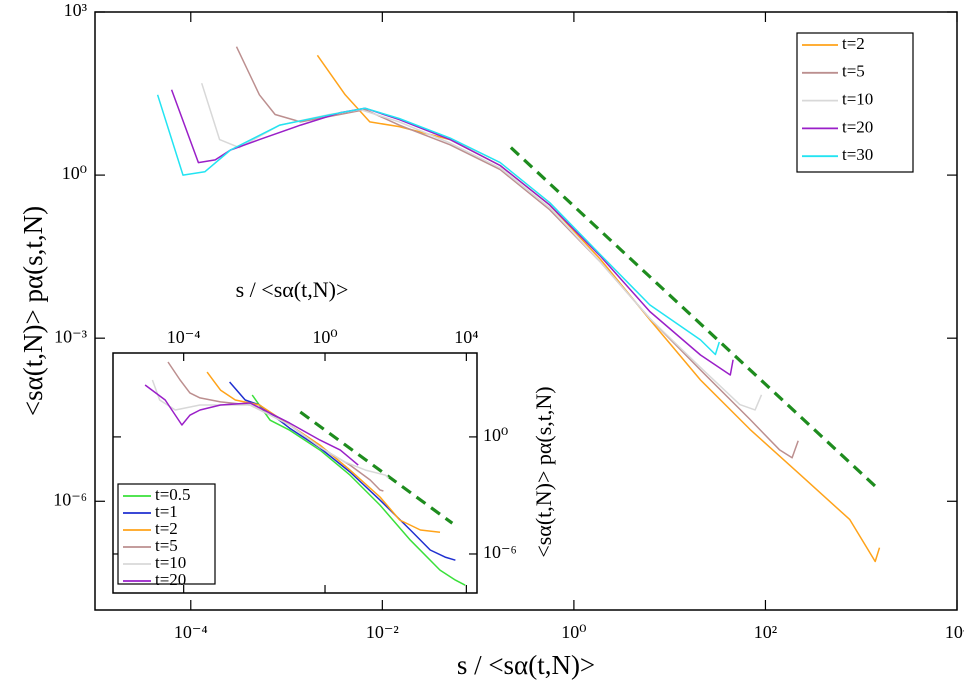 The width and height of the screenshot is (964, 695). I want to click on y-tick-label: 10³, so click(76, 10).